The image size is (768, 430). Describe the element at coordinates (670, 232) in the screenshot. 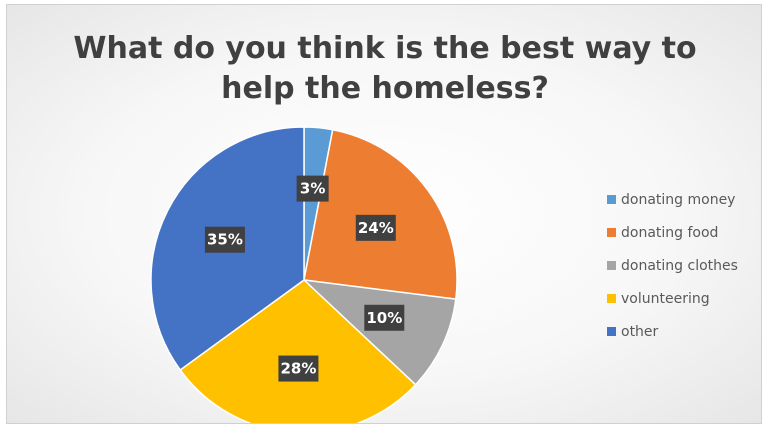

I see `legend-label: donating food` at that location.